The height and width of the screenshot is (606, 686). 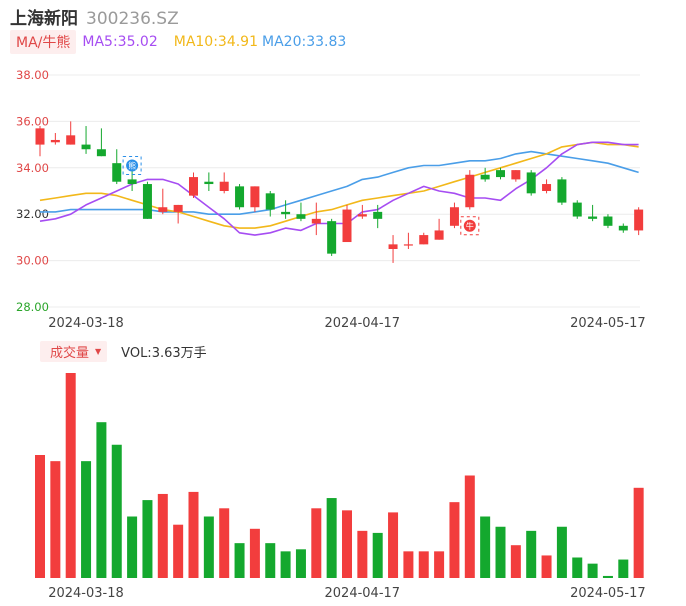 I want to click on ma5-line, so click(x=339, y=188).